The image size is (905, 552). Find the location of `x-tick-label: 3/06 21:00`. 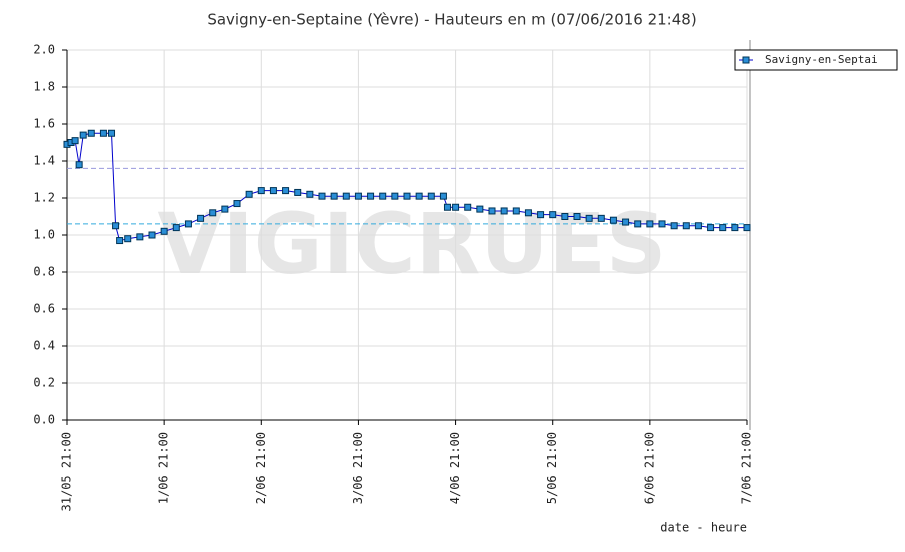

x-tick-label: 3/06 21:00 is located at coordinates (358, 468).